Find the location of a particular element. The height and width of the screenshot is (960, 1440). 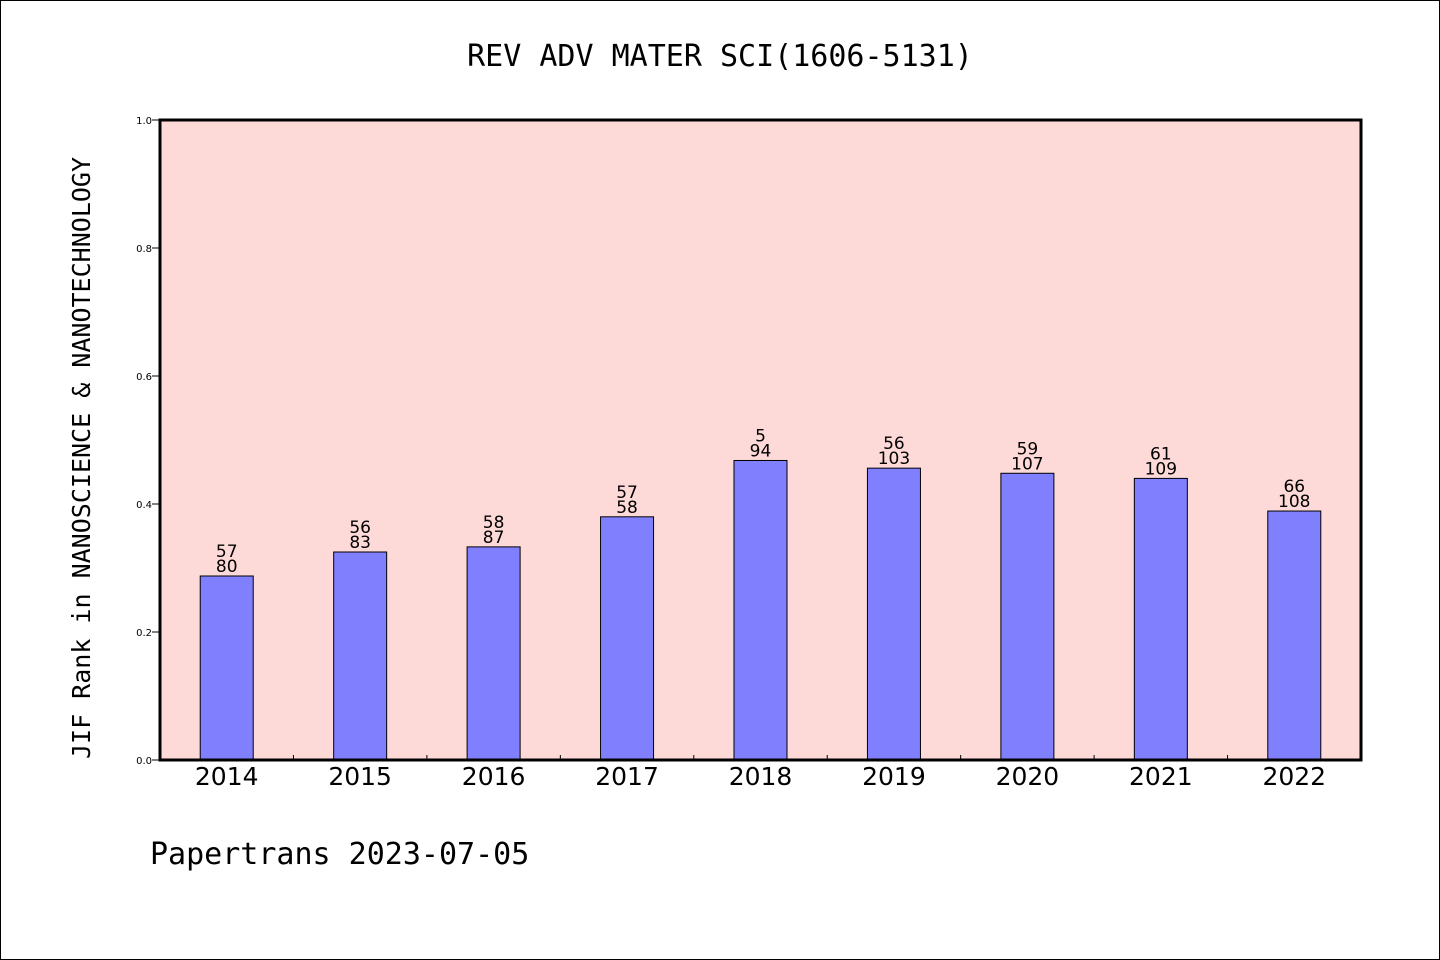

bar-label-total: 80 is located at coordinates (227, 567).